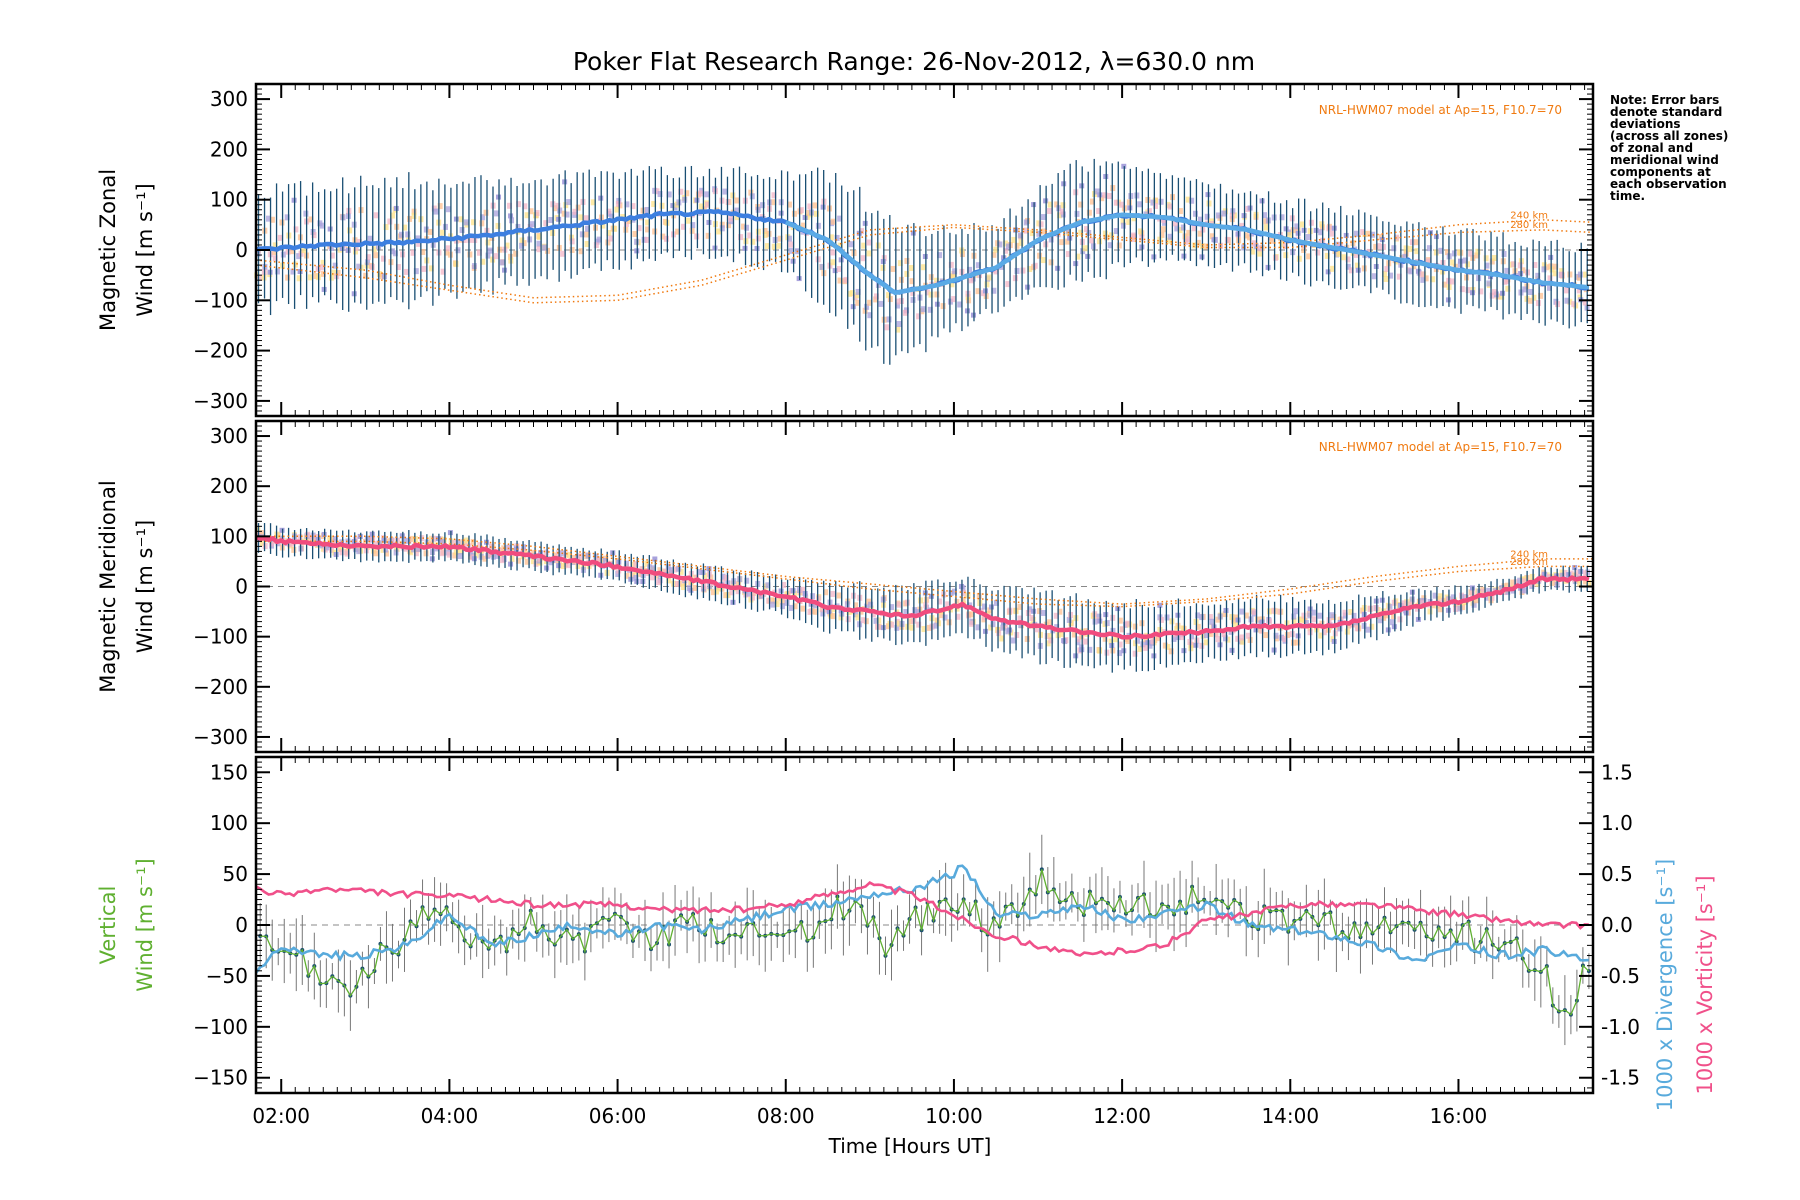 This screenshot has height=1200, width=1800. I want to click on x-tick-label: 16:00, so click(1459, 1116).